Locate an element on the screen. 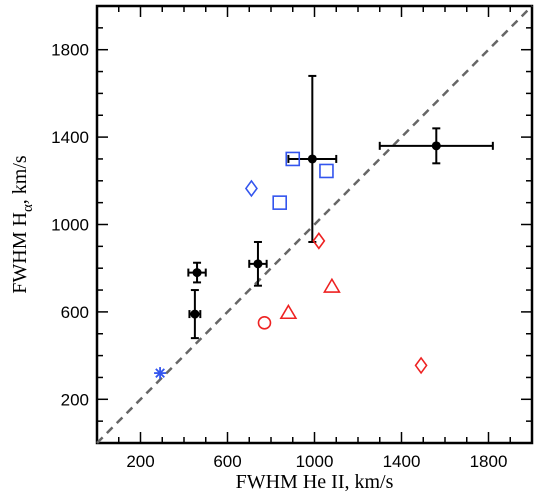  x-tick-label: 1000 is located at coordinates (315, 461).